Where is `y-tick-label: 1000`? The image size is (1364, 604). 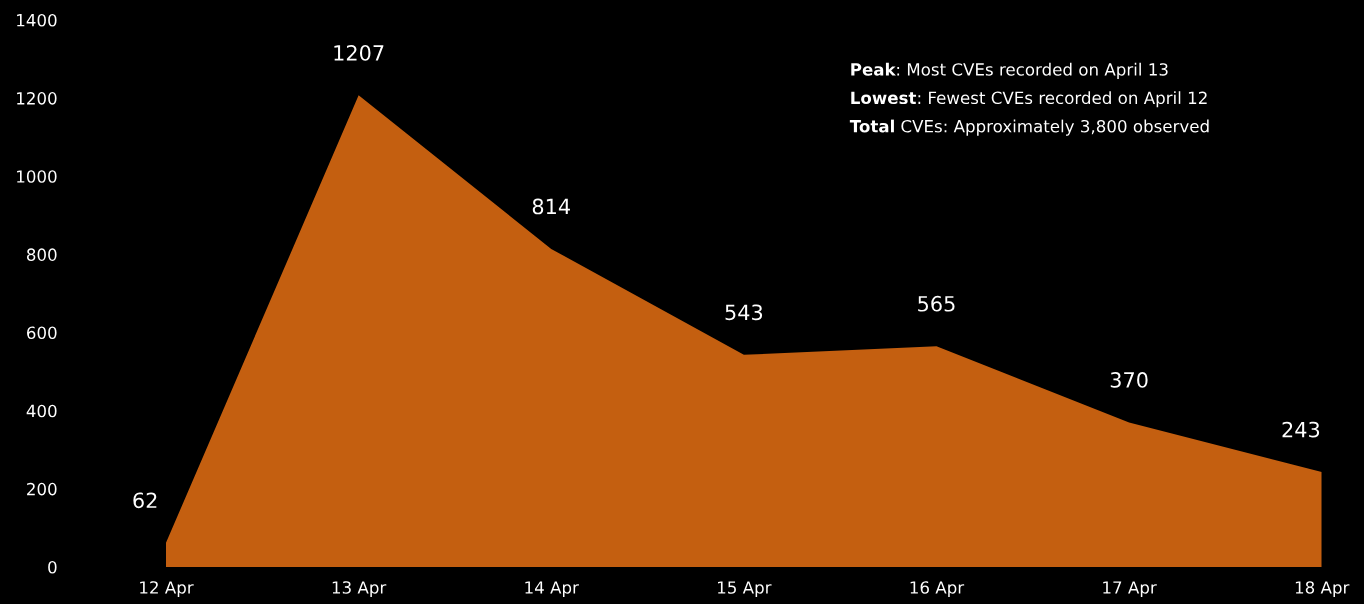
y-tick-label: 1000 is located at coordinates (37, 176).